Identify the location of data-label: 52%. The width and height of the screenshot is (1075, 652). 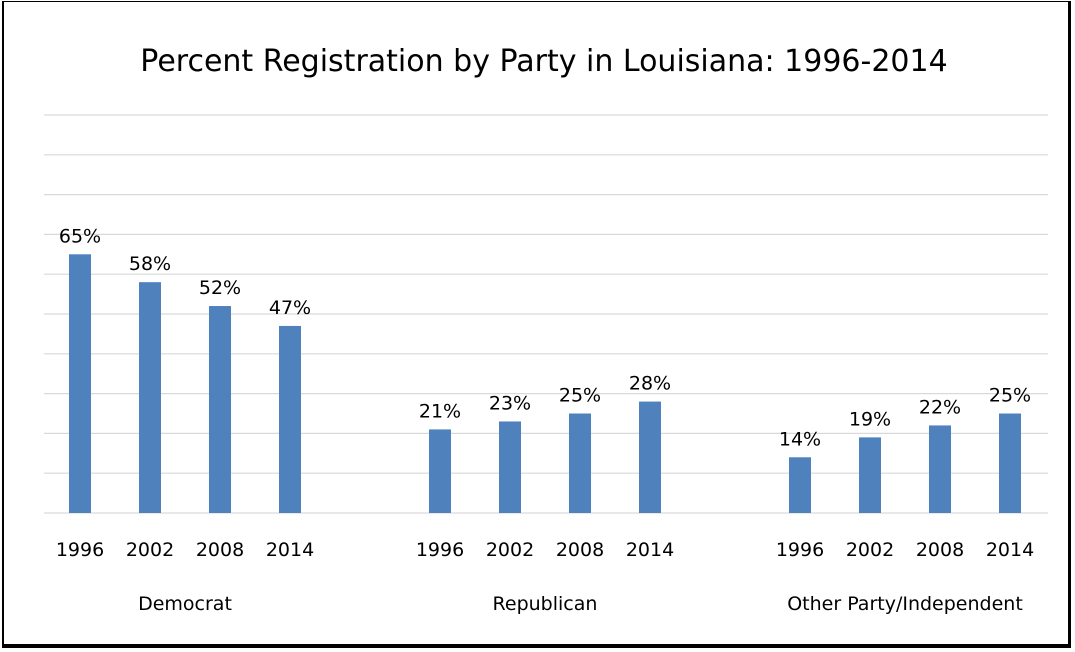
(220, 288).